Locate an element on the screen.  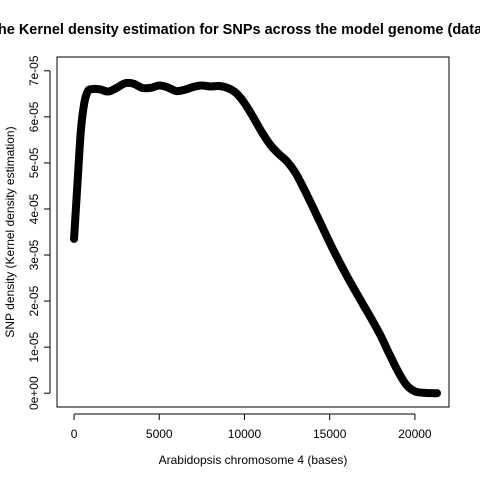
x-axis-label: Arabidopsis chromosome 4 (bases) is located at coordinates (253, 460).